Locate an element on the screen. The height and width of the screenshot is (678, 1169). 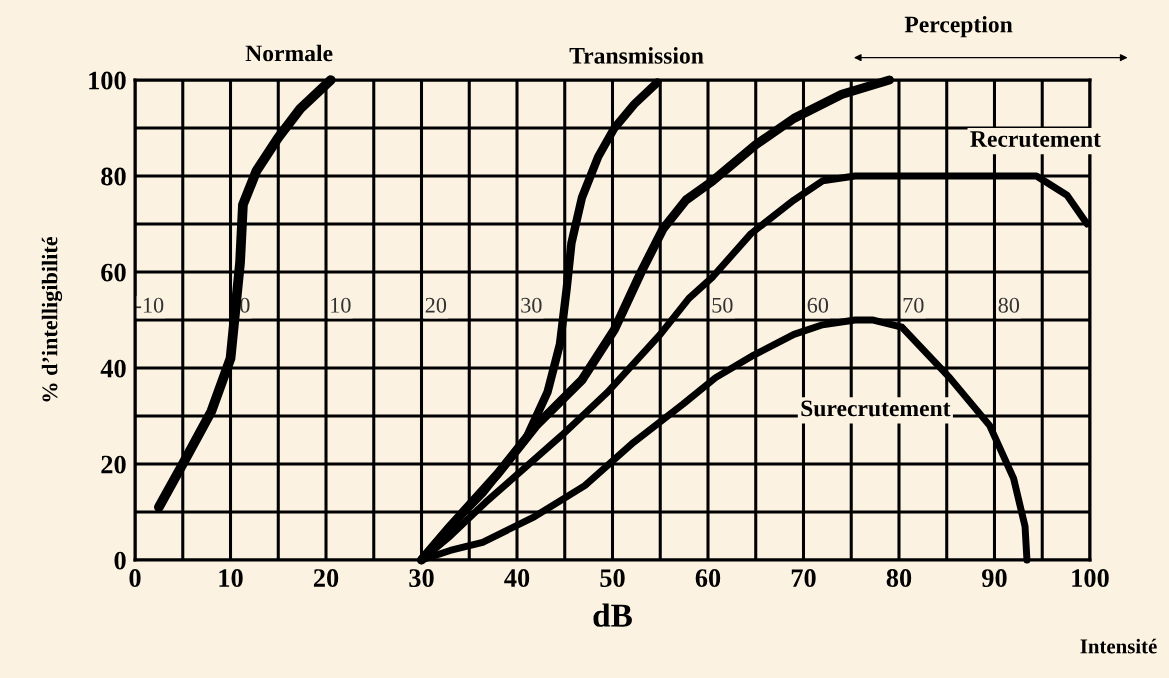
x-tick-label: 100 is located at coordinates (1090, 578).